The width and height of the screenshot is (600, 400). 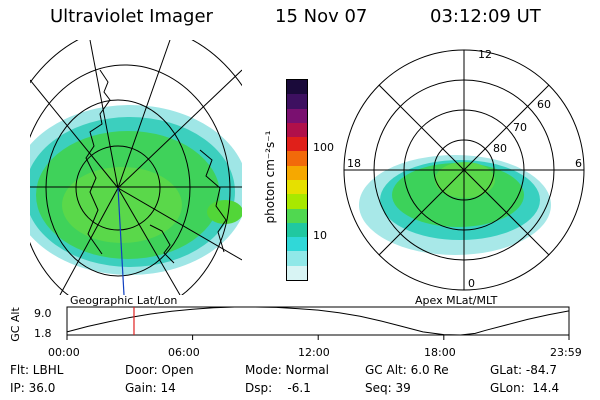 What do you see at coordinates (64, 352) in the screenshot?
I see `altitude-xtick-0: 00:00` at bounding box center [64, 352].